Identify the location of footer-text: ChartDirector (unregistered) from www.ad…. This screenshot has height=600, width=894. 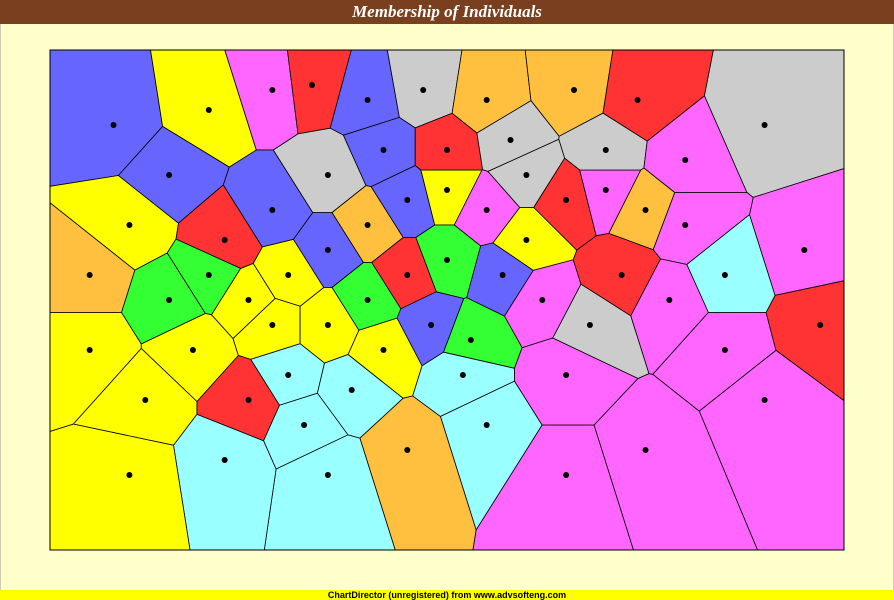
(447, 595).